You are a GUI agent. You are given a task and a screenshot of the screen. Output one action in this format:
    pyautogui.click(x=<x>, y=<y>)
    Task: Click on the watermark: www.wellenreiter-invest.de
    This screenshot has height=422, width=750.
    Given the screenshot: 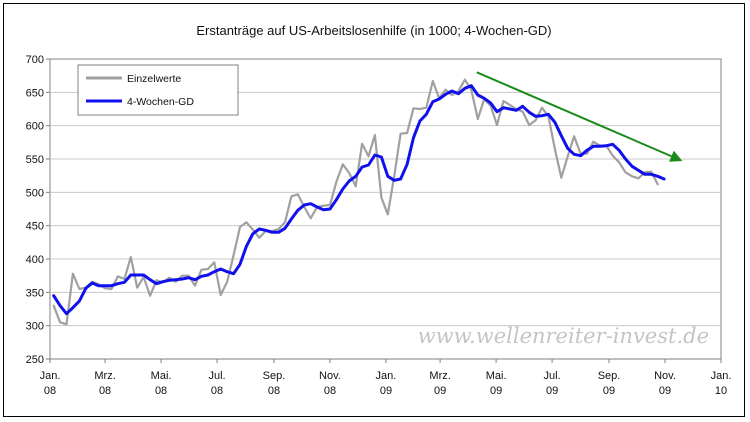 What is the action you would take?
    pyautogui.click(x=563, y=336)
    